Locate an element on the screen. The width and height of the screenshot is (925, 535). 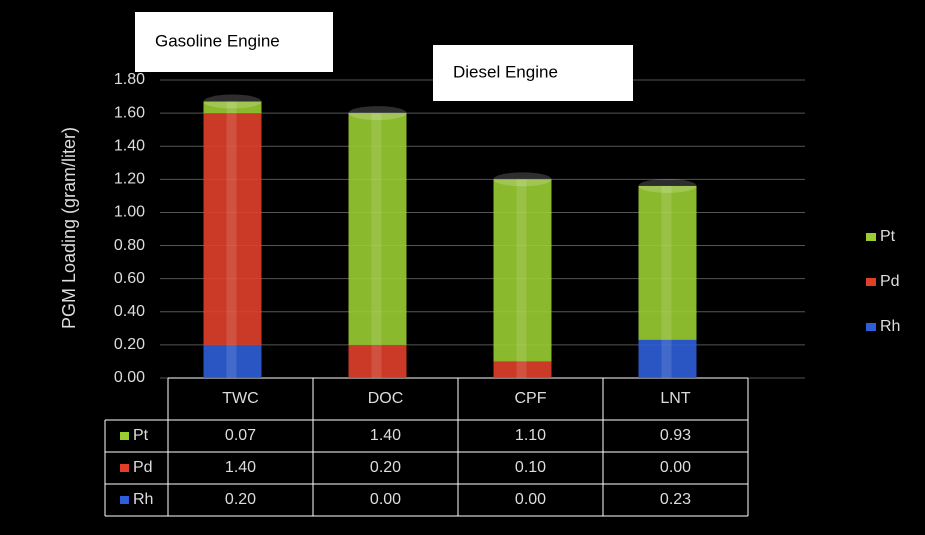
x-tick-label: LNT is located at coordinates (675, 398).